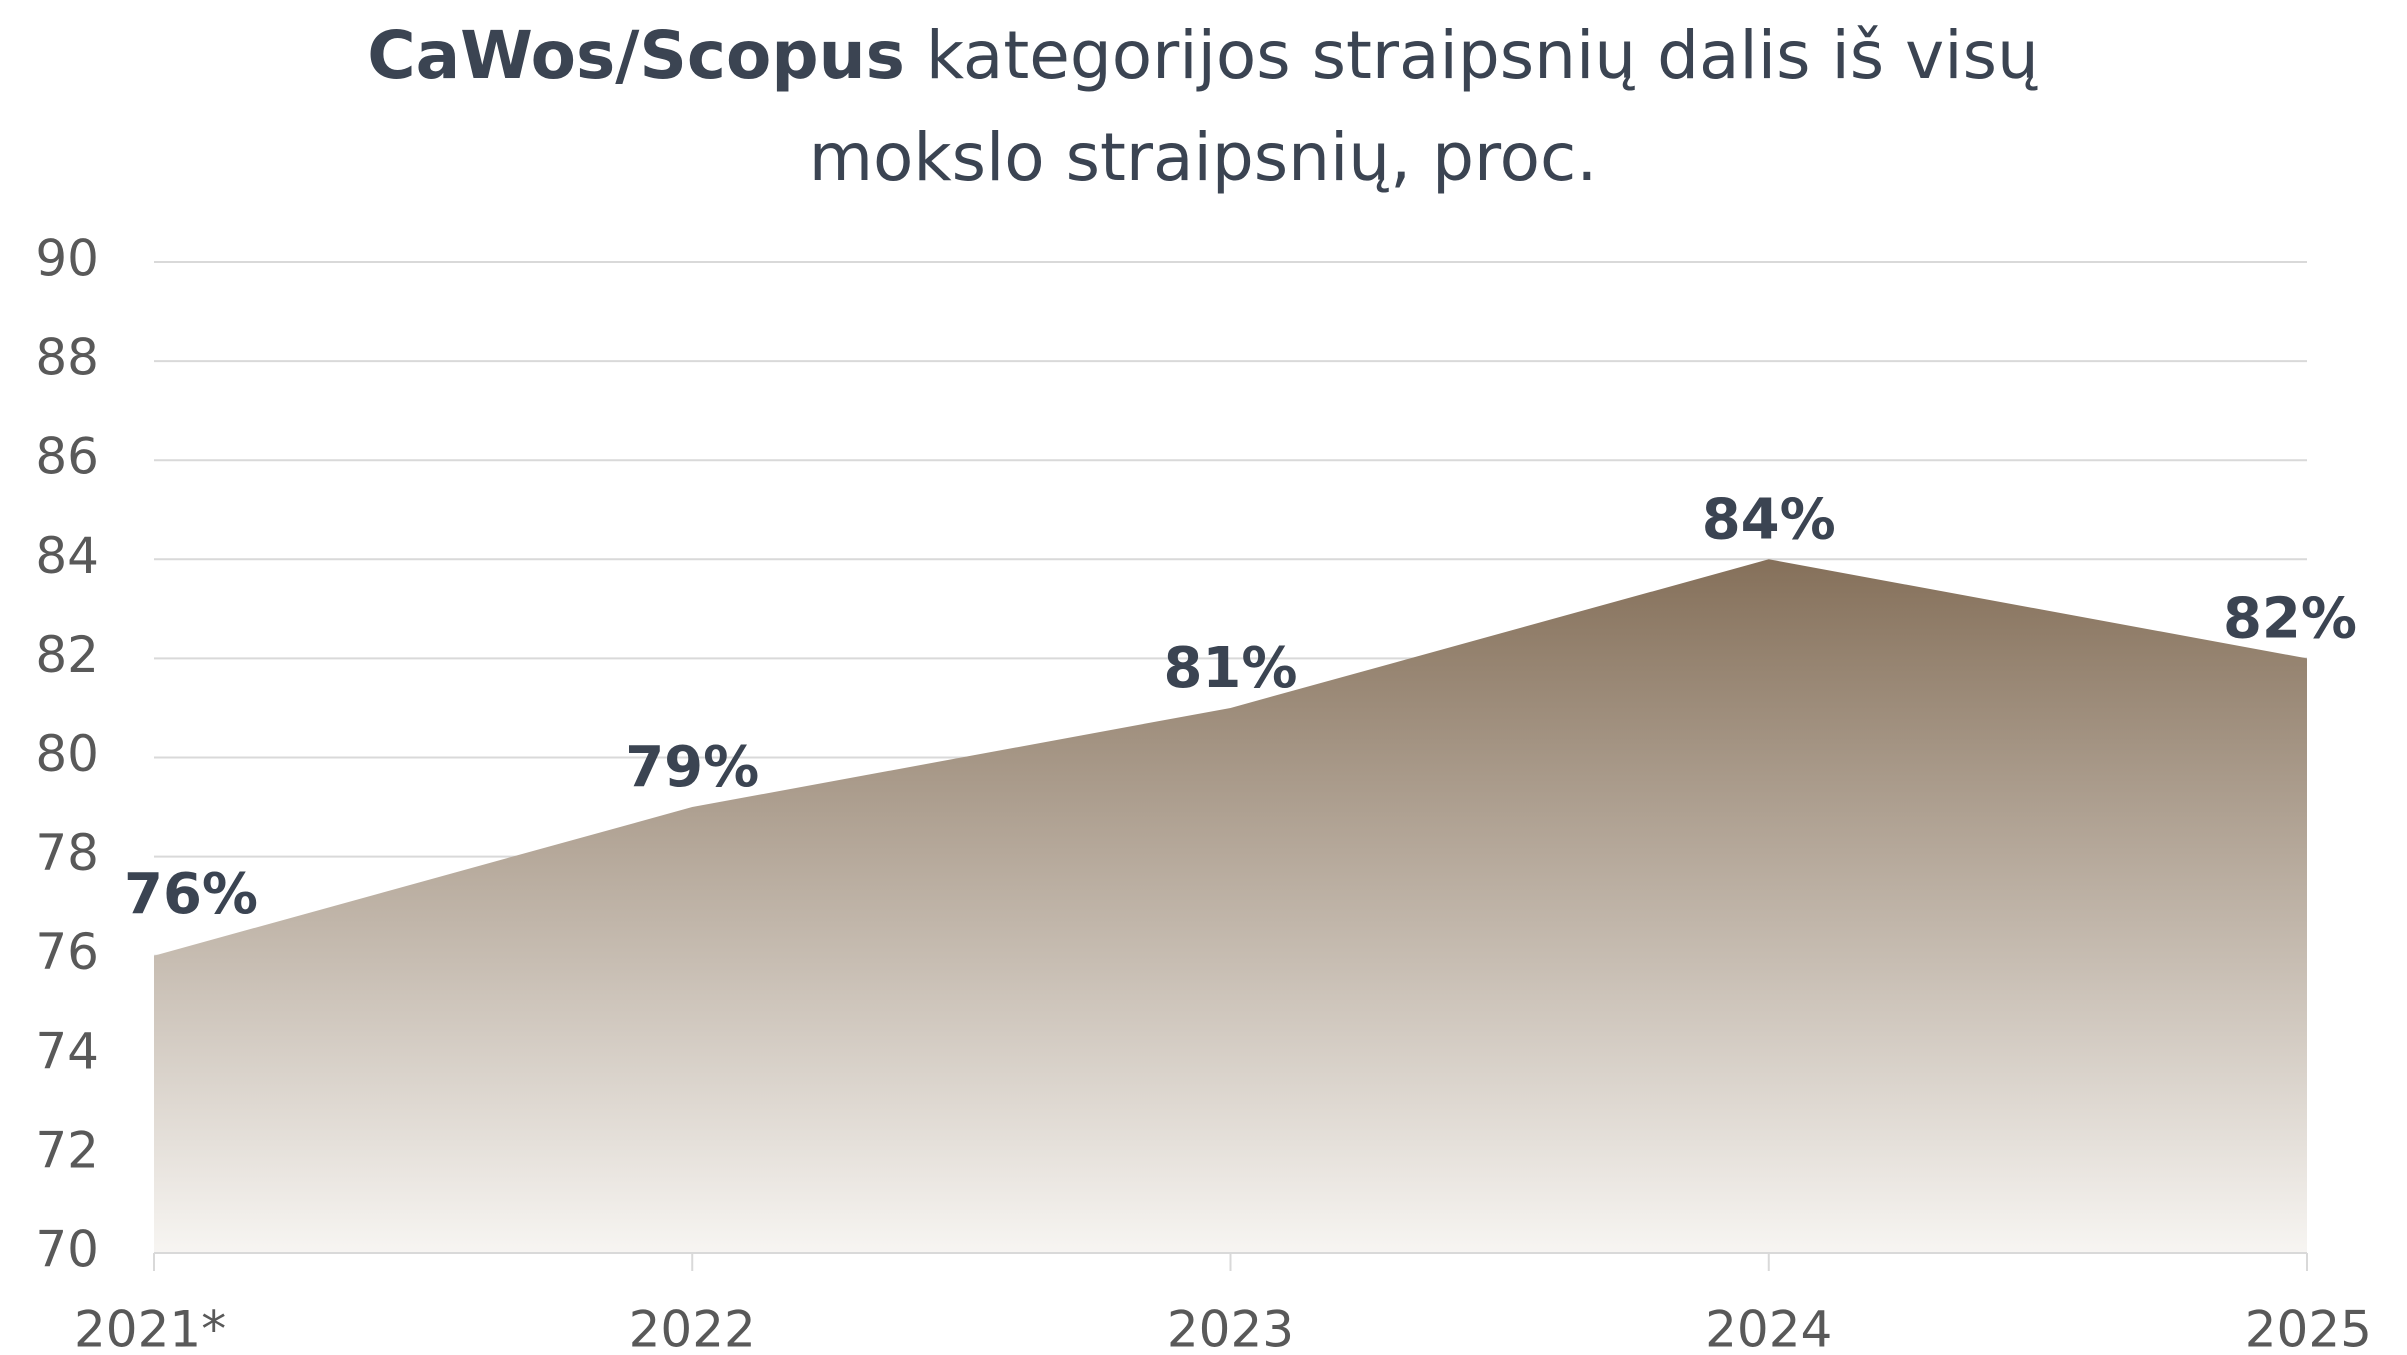 This screenshot has width=2407, height=1355. What do you see at coordinates (67, 1051) in the screenshot?
I see `y-tick-label: 74` at bounding box center [67, 1051].